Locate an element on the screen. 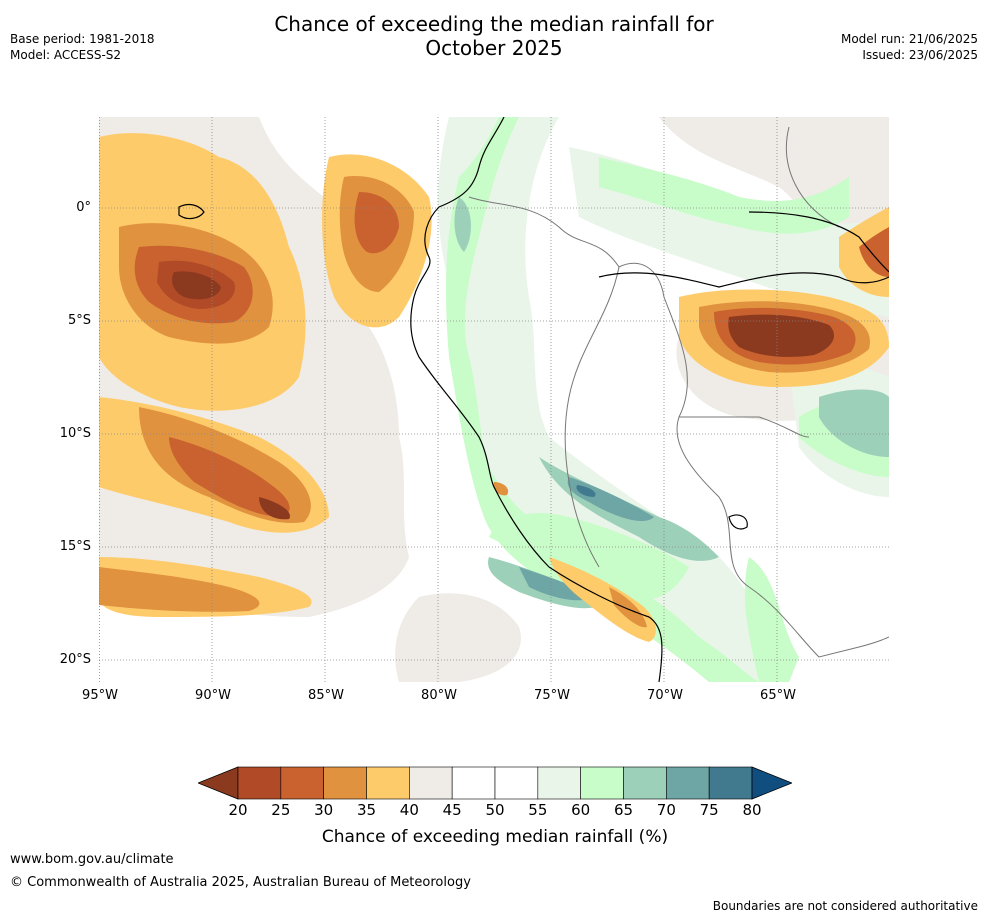 The width and height of the screenshot is (988, 919). colorbar-tick-50: 50 is located at coordinates (495, 810).